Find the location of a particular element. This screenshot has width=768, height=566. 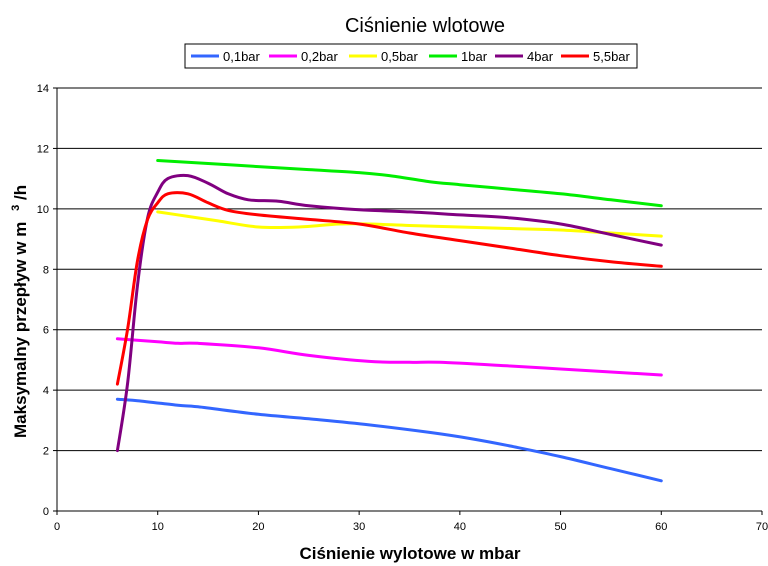

y-tick-label: 0 is located at coordinates (46, 512).